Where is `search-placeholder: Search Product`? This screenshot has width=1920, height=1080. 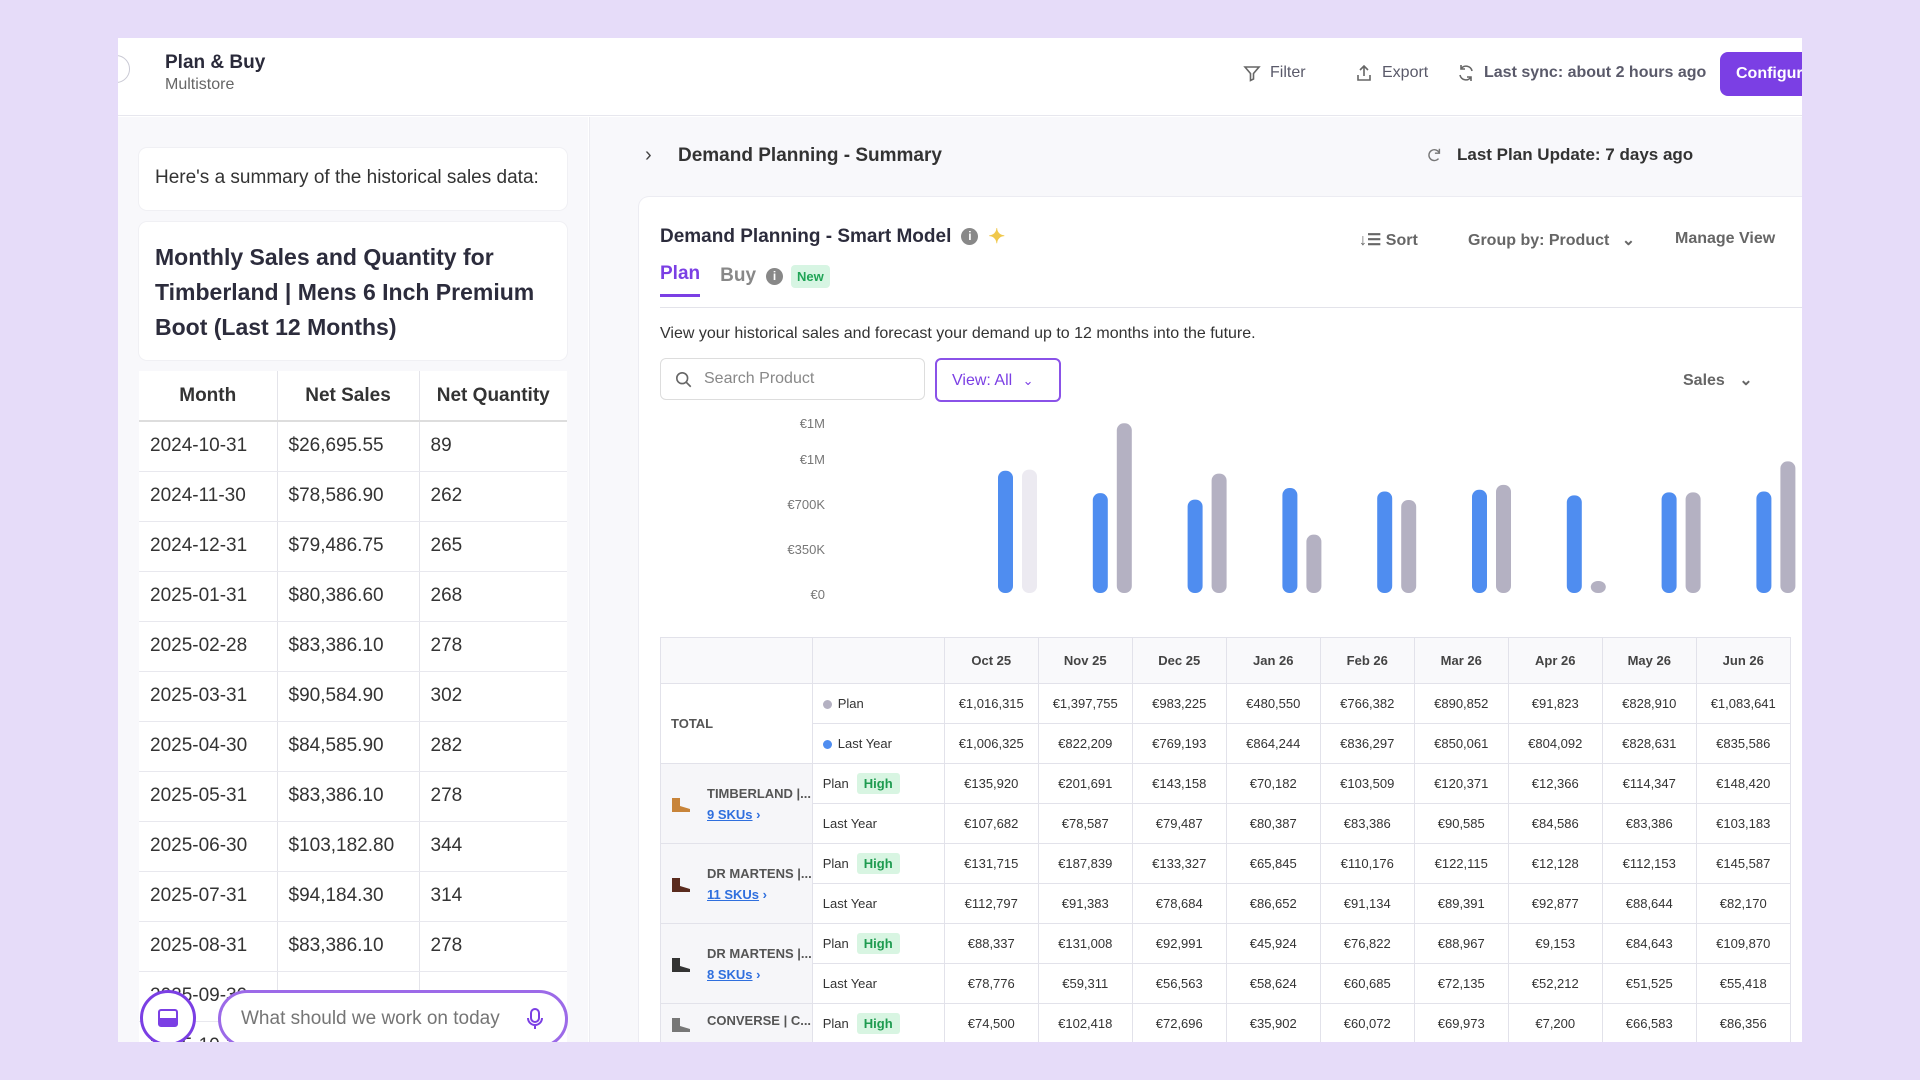
search-placeholder: Search Product is located at coordinates (759, 378).